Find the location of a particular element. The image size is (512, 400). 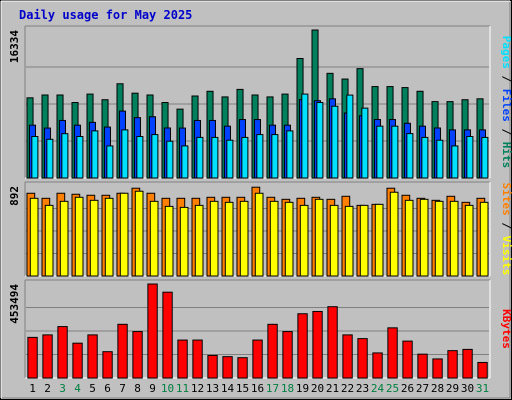

day-label-4: 4 is located at coordinates (77, 388).